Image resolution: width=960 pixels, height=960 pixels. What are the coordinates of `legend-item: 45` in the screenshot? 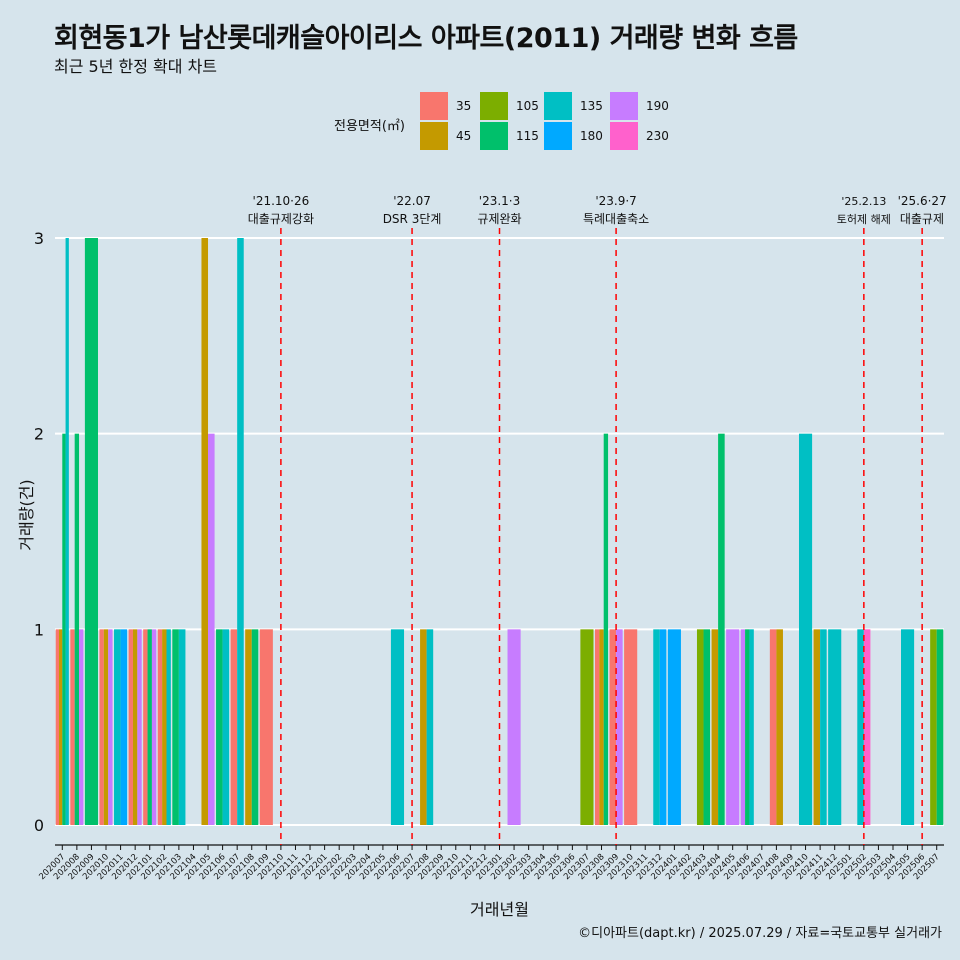 It's located at (480, 136).